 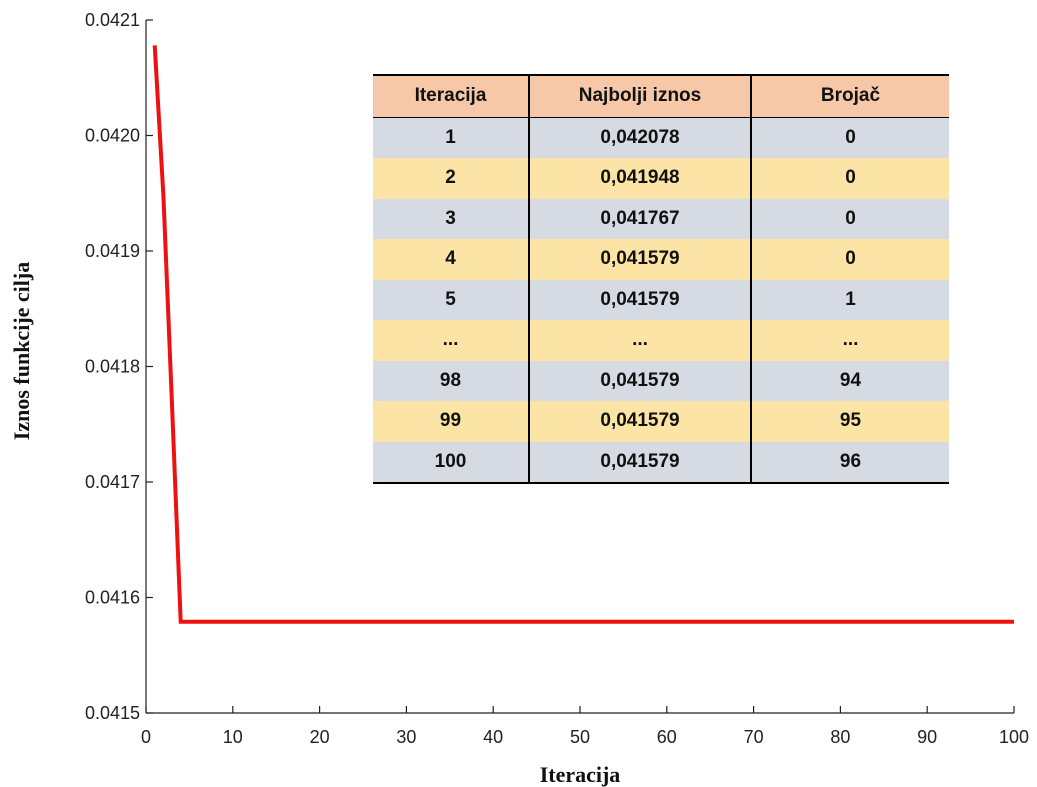 What do you see at coordinates (112, 20) in the screenshot?
I see `y-tick-label: 0.0421` at bounding box center [112, 20].